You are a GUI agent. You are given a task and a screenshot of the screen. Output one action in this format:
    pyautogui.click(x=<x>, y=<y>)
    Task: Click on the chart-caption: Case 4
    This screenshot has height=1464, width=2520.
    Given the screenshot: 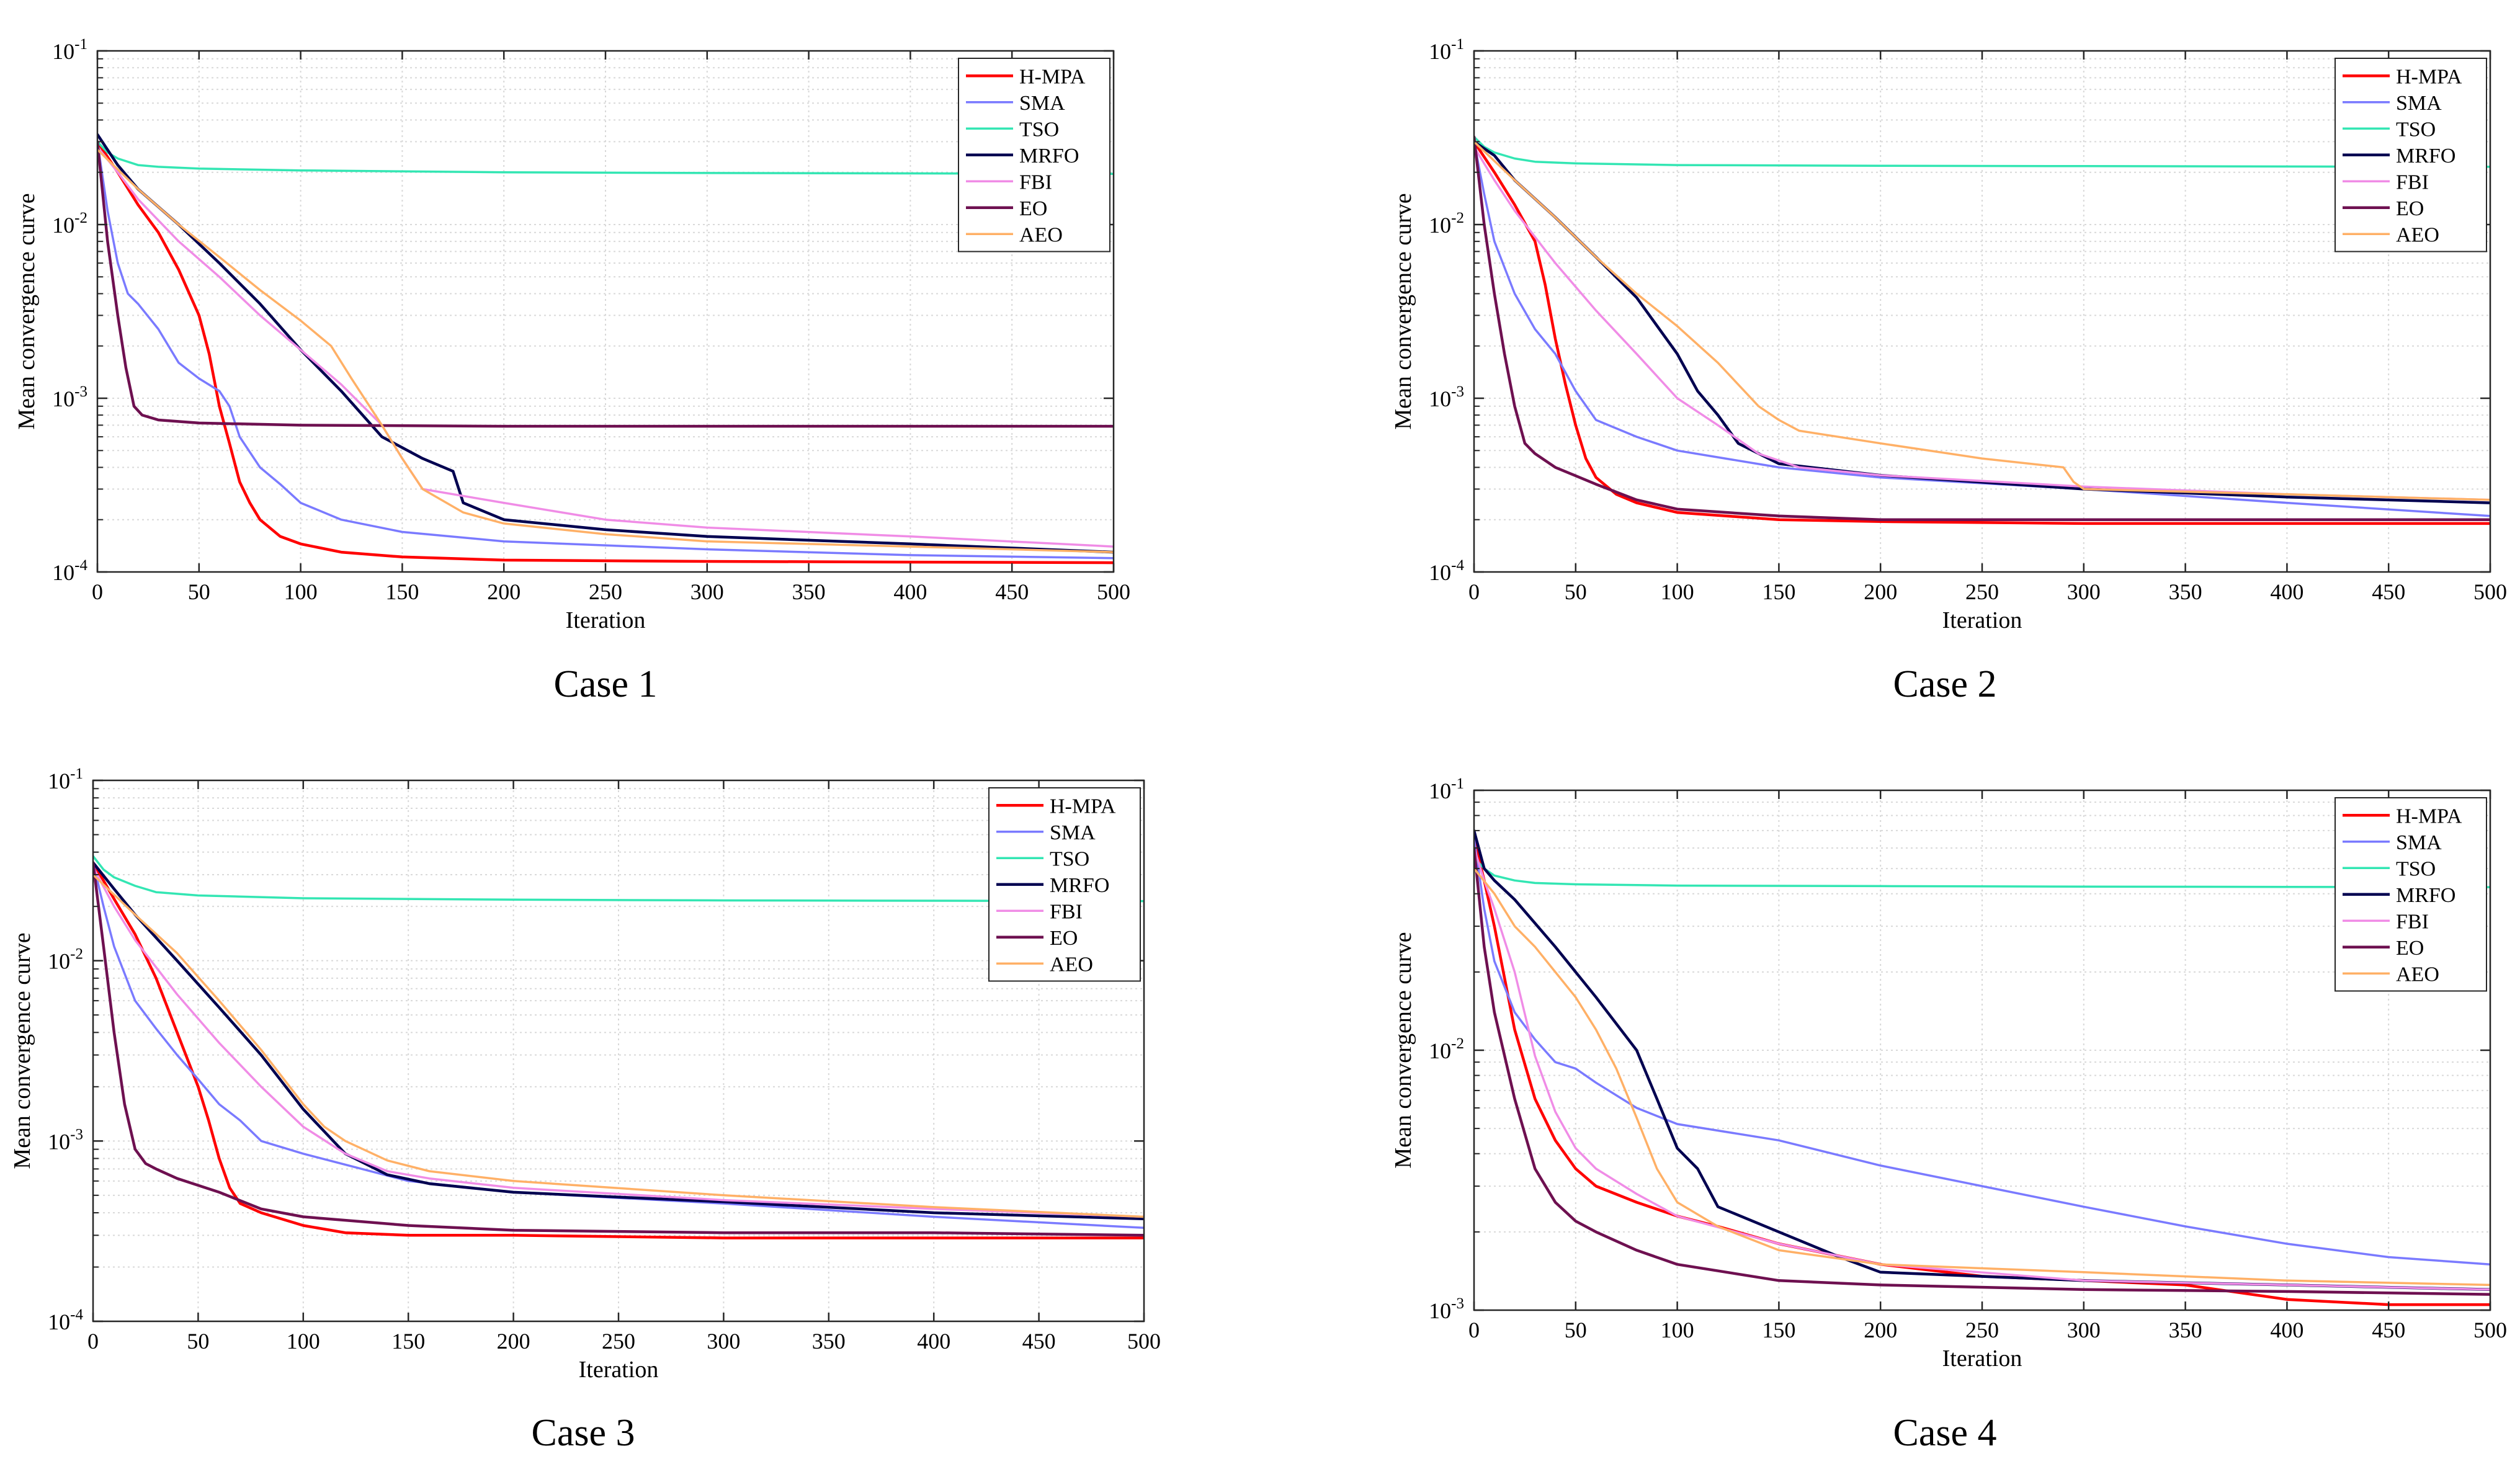 What is the action you would take?
    pyautogui.click(x=1944, y=1433)
    